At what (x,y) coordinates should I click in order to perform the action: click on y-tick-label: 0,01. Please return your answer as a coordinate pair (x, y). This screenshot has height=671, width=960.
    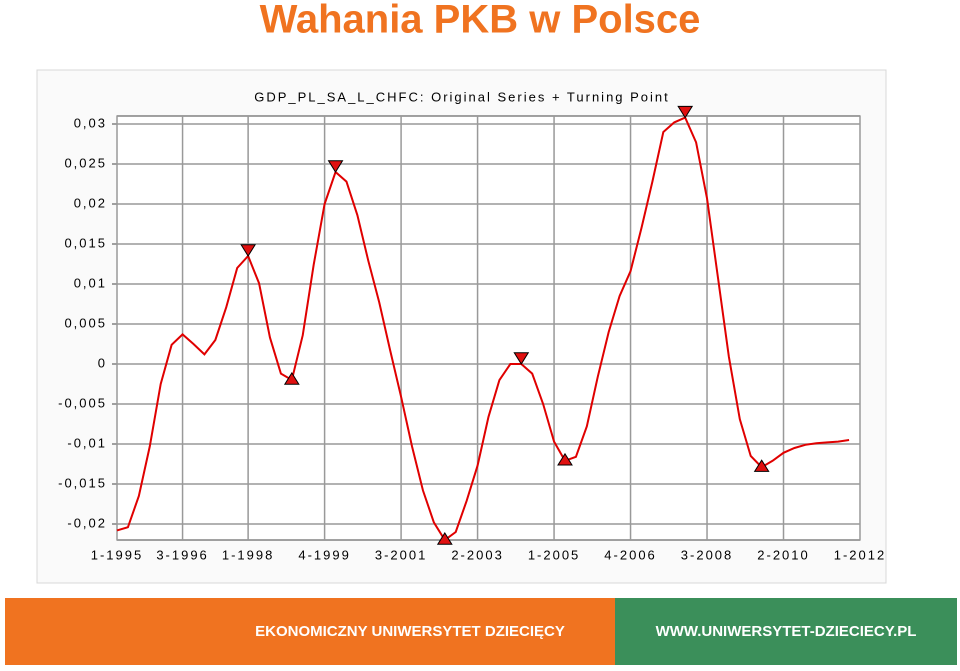
    Looking at the image, I should click on (90, 282).